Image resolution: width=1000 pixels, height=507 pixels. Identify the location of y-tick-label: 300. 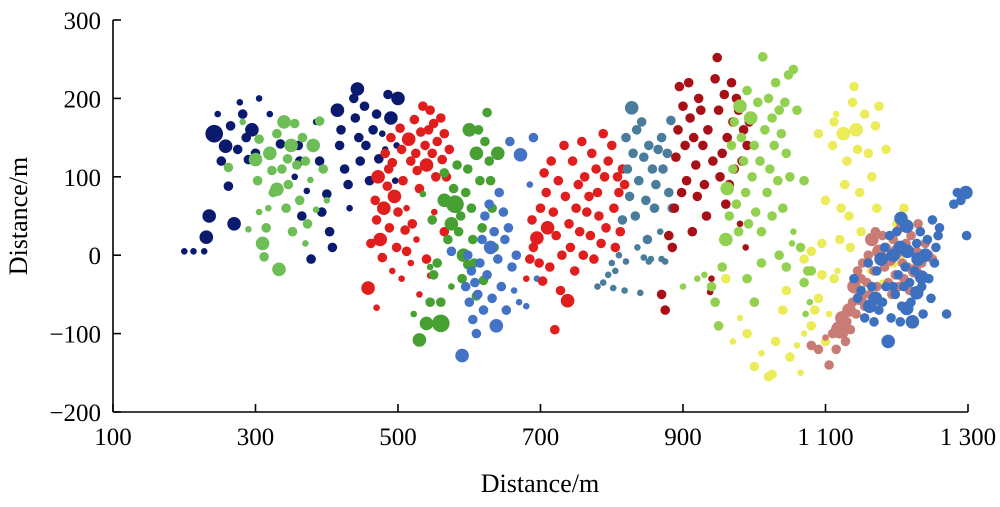
(83, 21).